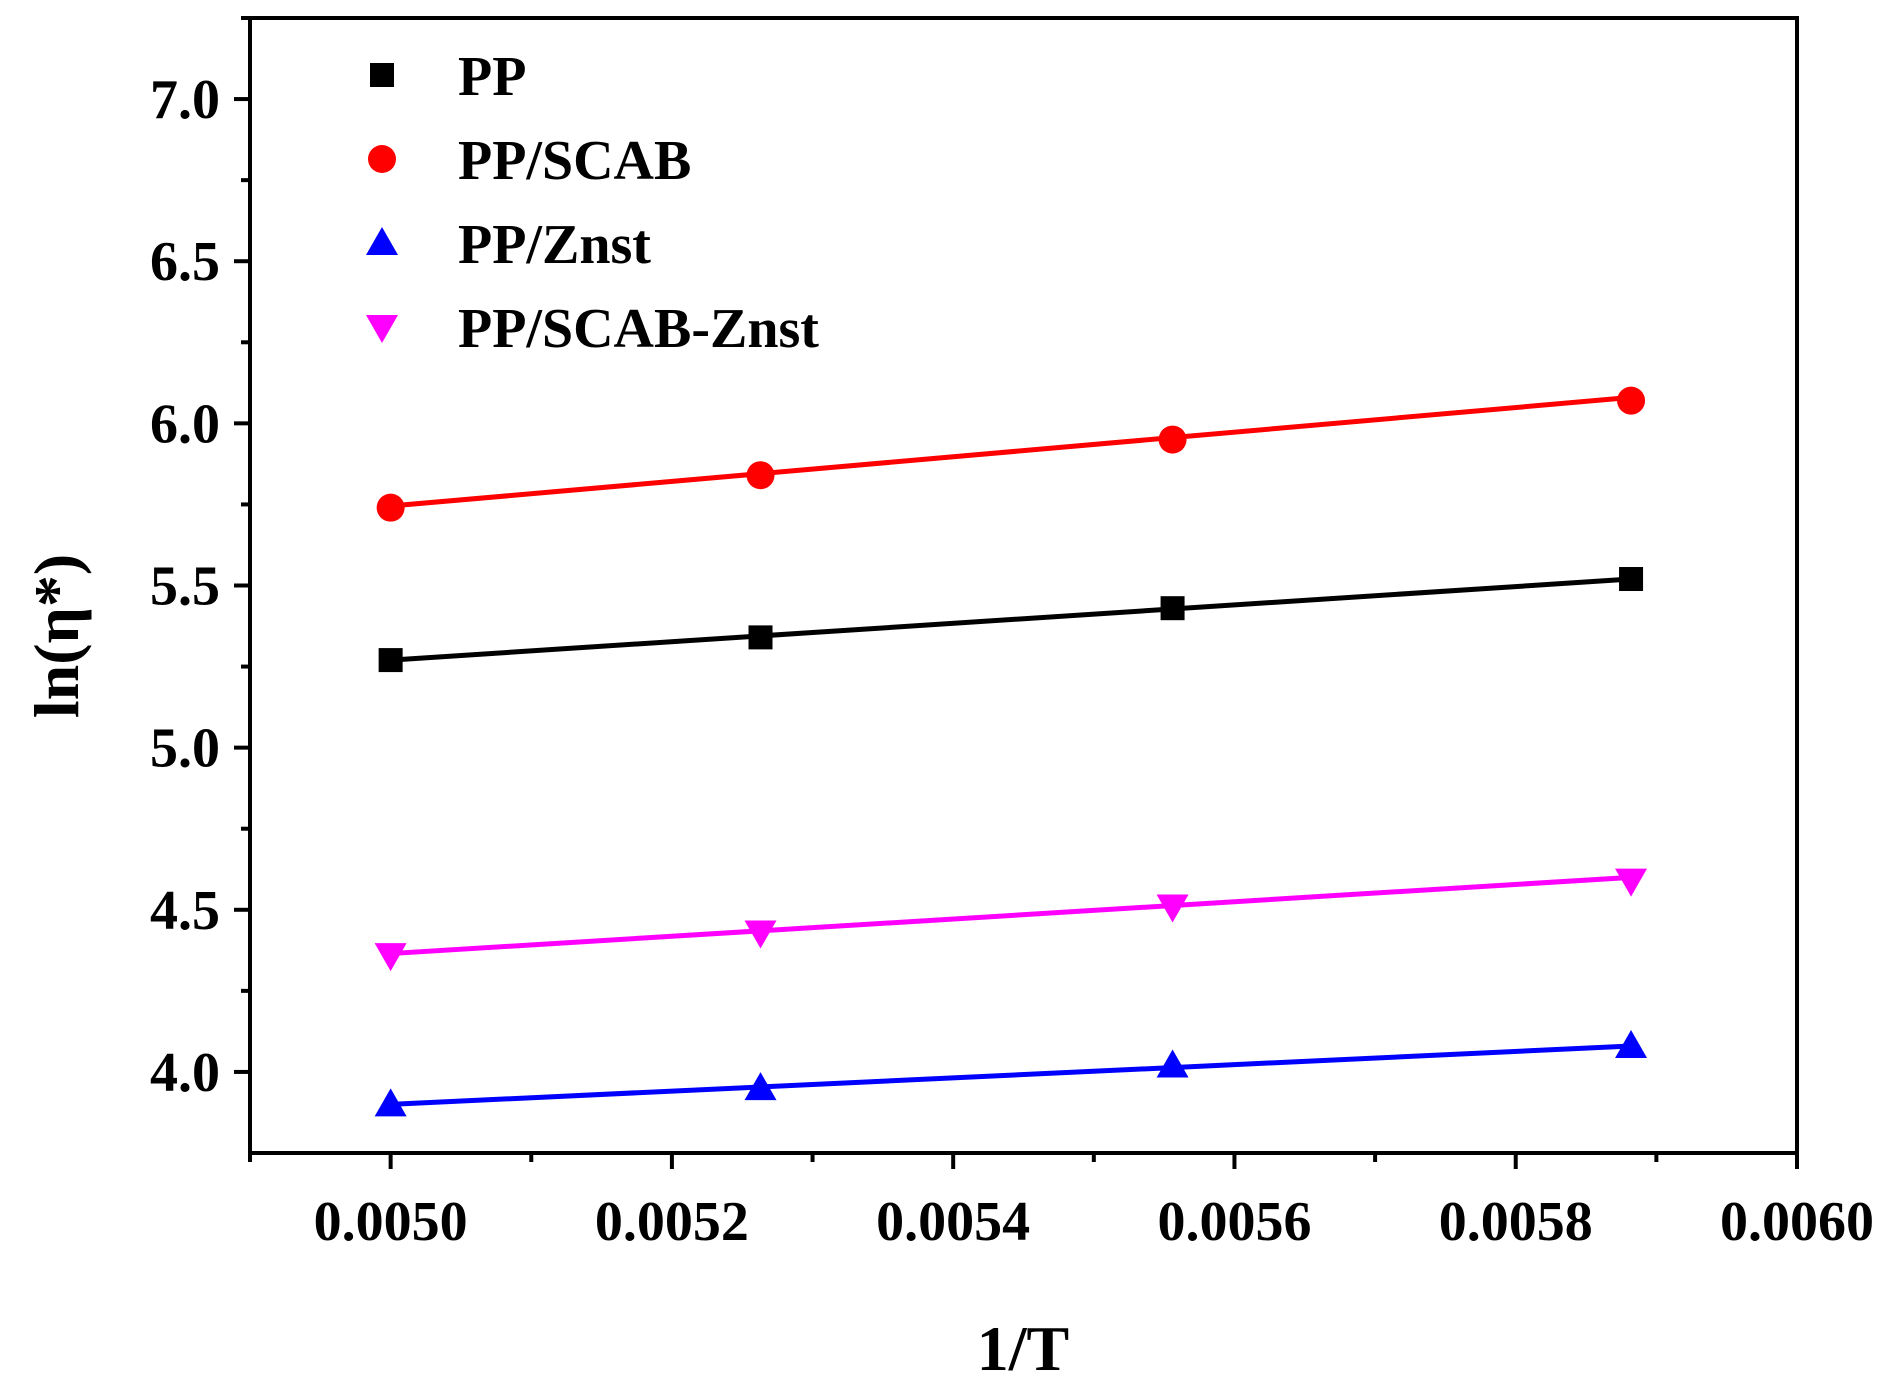  I want to click on y-axis-title: ln(η*), so click(56, 636).